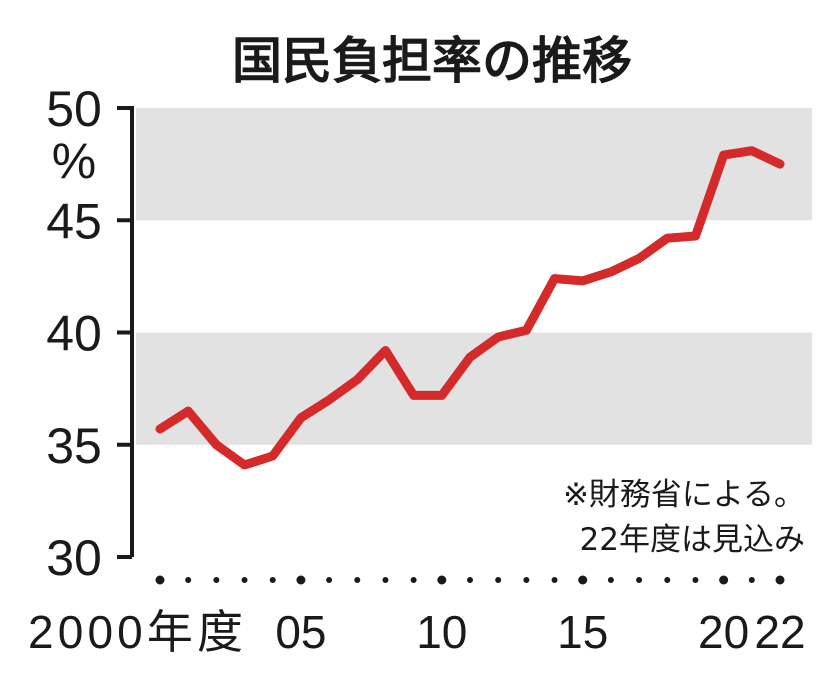 This screenshot has height=675, width=834. Describe the element at coordinates (216, 580) in the screenshot. I see `x-dot-2002` at that location.